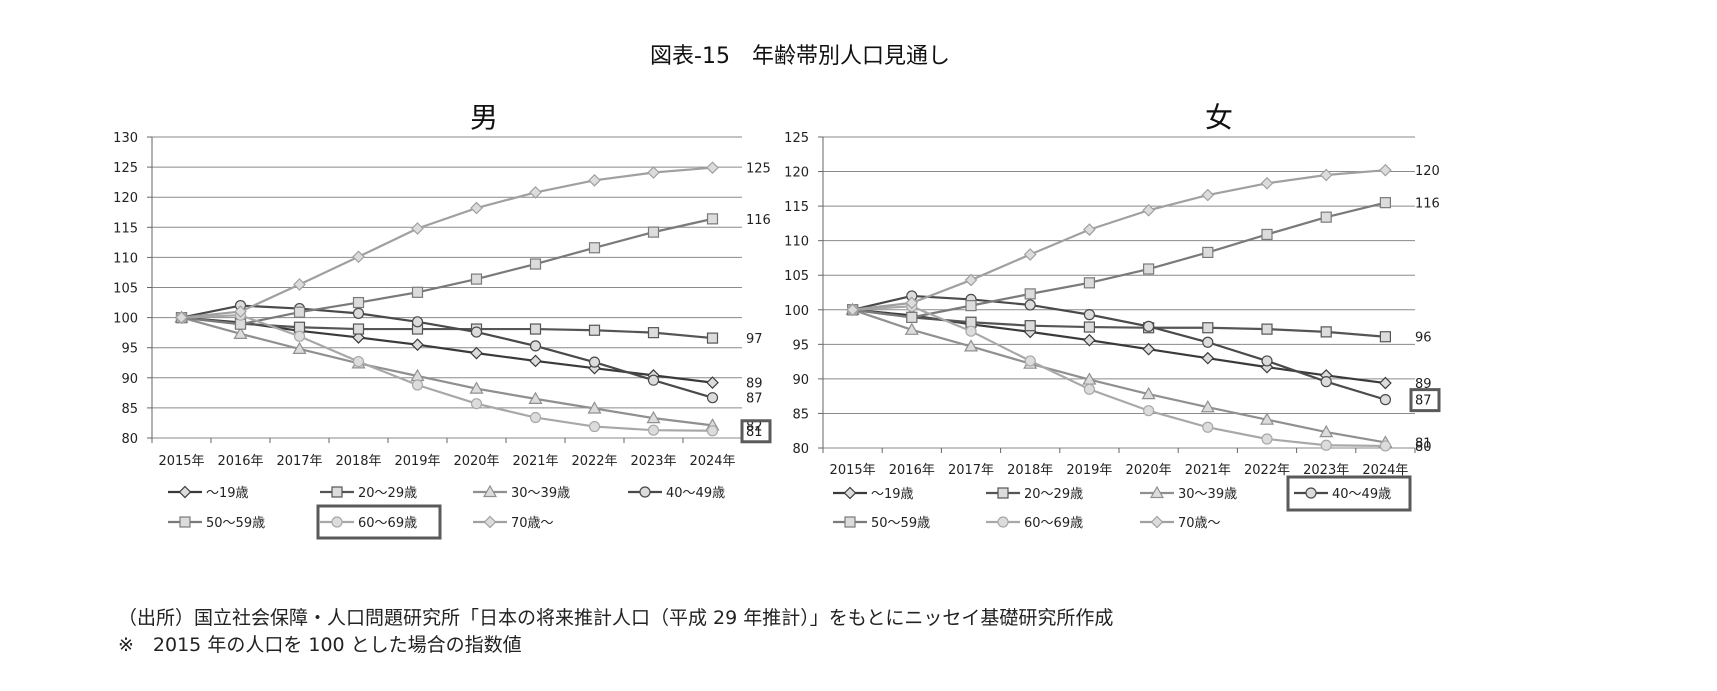 The image size is (1717, 691). I want to click on female-chart-title: 女, so click(1219, 117).